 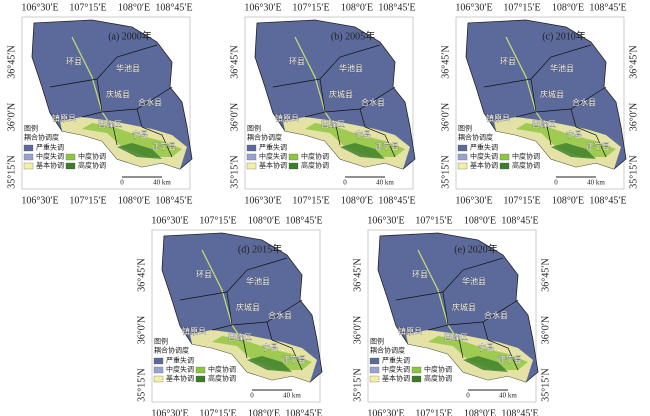 What do you see at coordinates (353, 35) in the screenshot?
I see `panel-label: (b) 2005年` at bounding box center [353, 35].